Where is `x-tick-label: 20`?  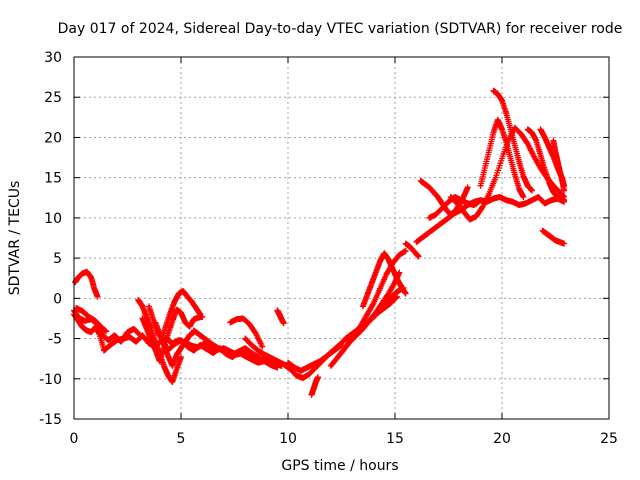 x-tick-label: 20 is located at coordinates (502, 439).